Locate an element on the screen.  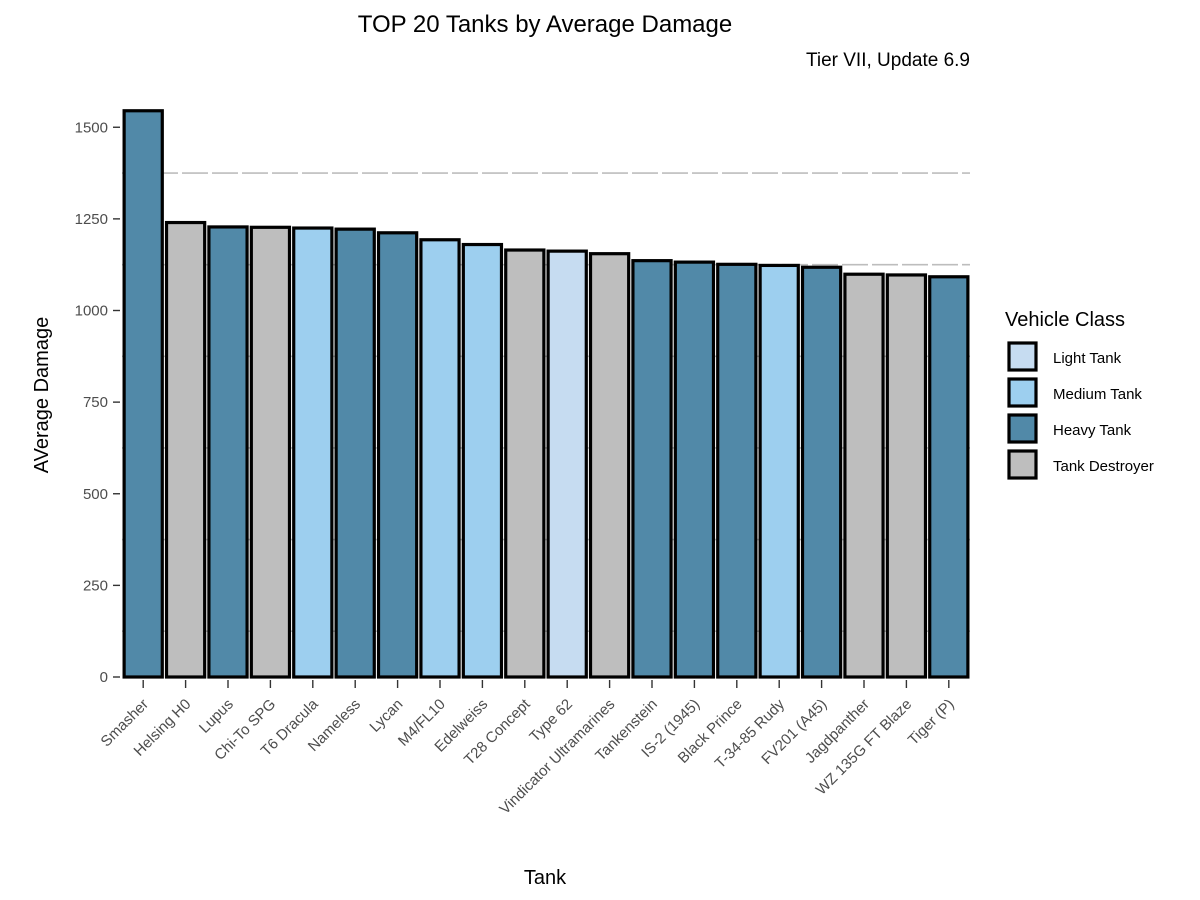
y-tick-label: 750 is located at coordinates (95, 402).